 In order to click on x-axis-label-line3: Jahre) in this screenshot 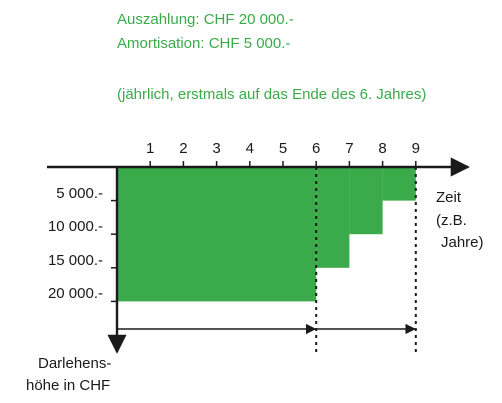, I will do `click(462, 242)`.